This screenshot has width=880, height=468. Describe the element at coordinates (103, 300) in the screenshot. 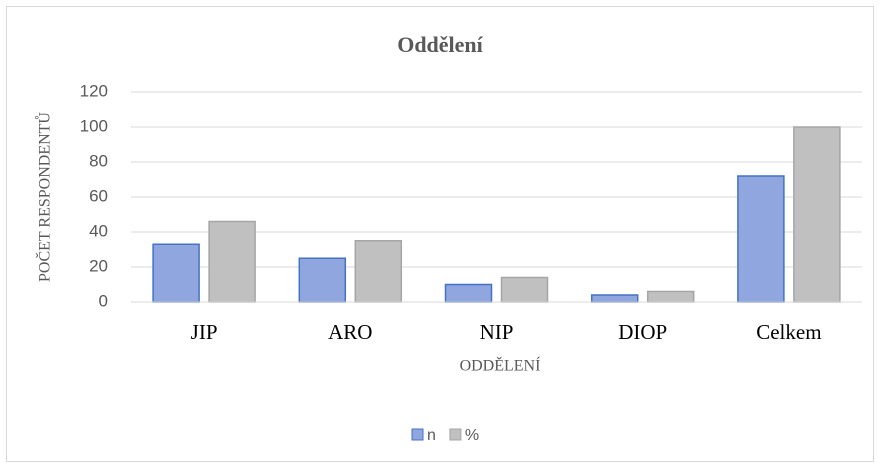

I see `y-tick-label: 0` at that location.